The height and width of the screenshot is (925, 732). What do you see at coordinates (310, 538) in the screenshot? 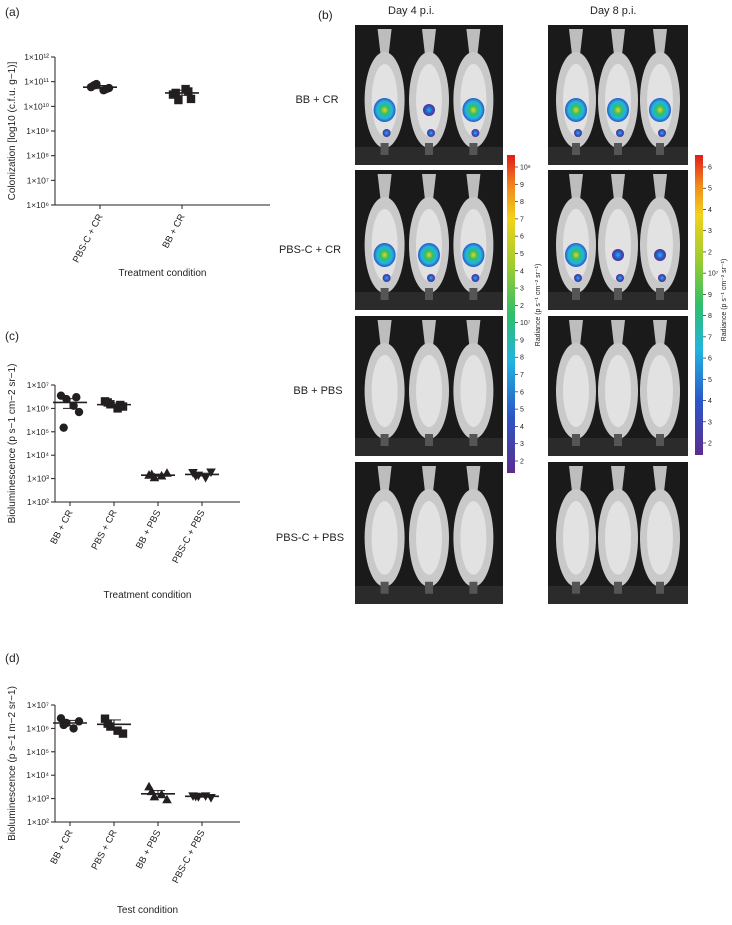
I see `row-label-pbsc-pbs: PBS-C + PBS` at bounding box center [310, 538].